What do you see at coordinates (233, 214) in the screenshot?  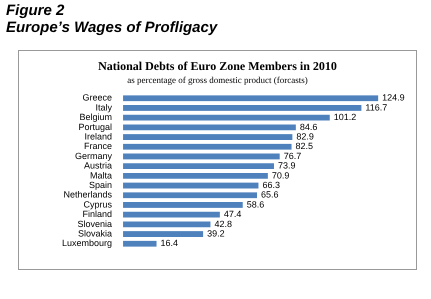 I see `data-label: 47.4` at bounding box center [233, 214].